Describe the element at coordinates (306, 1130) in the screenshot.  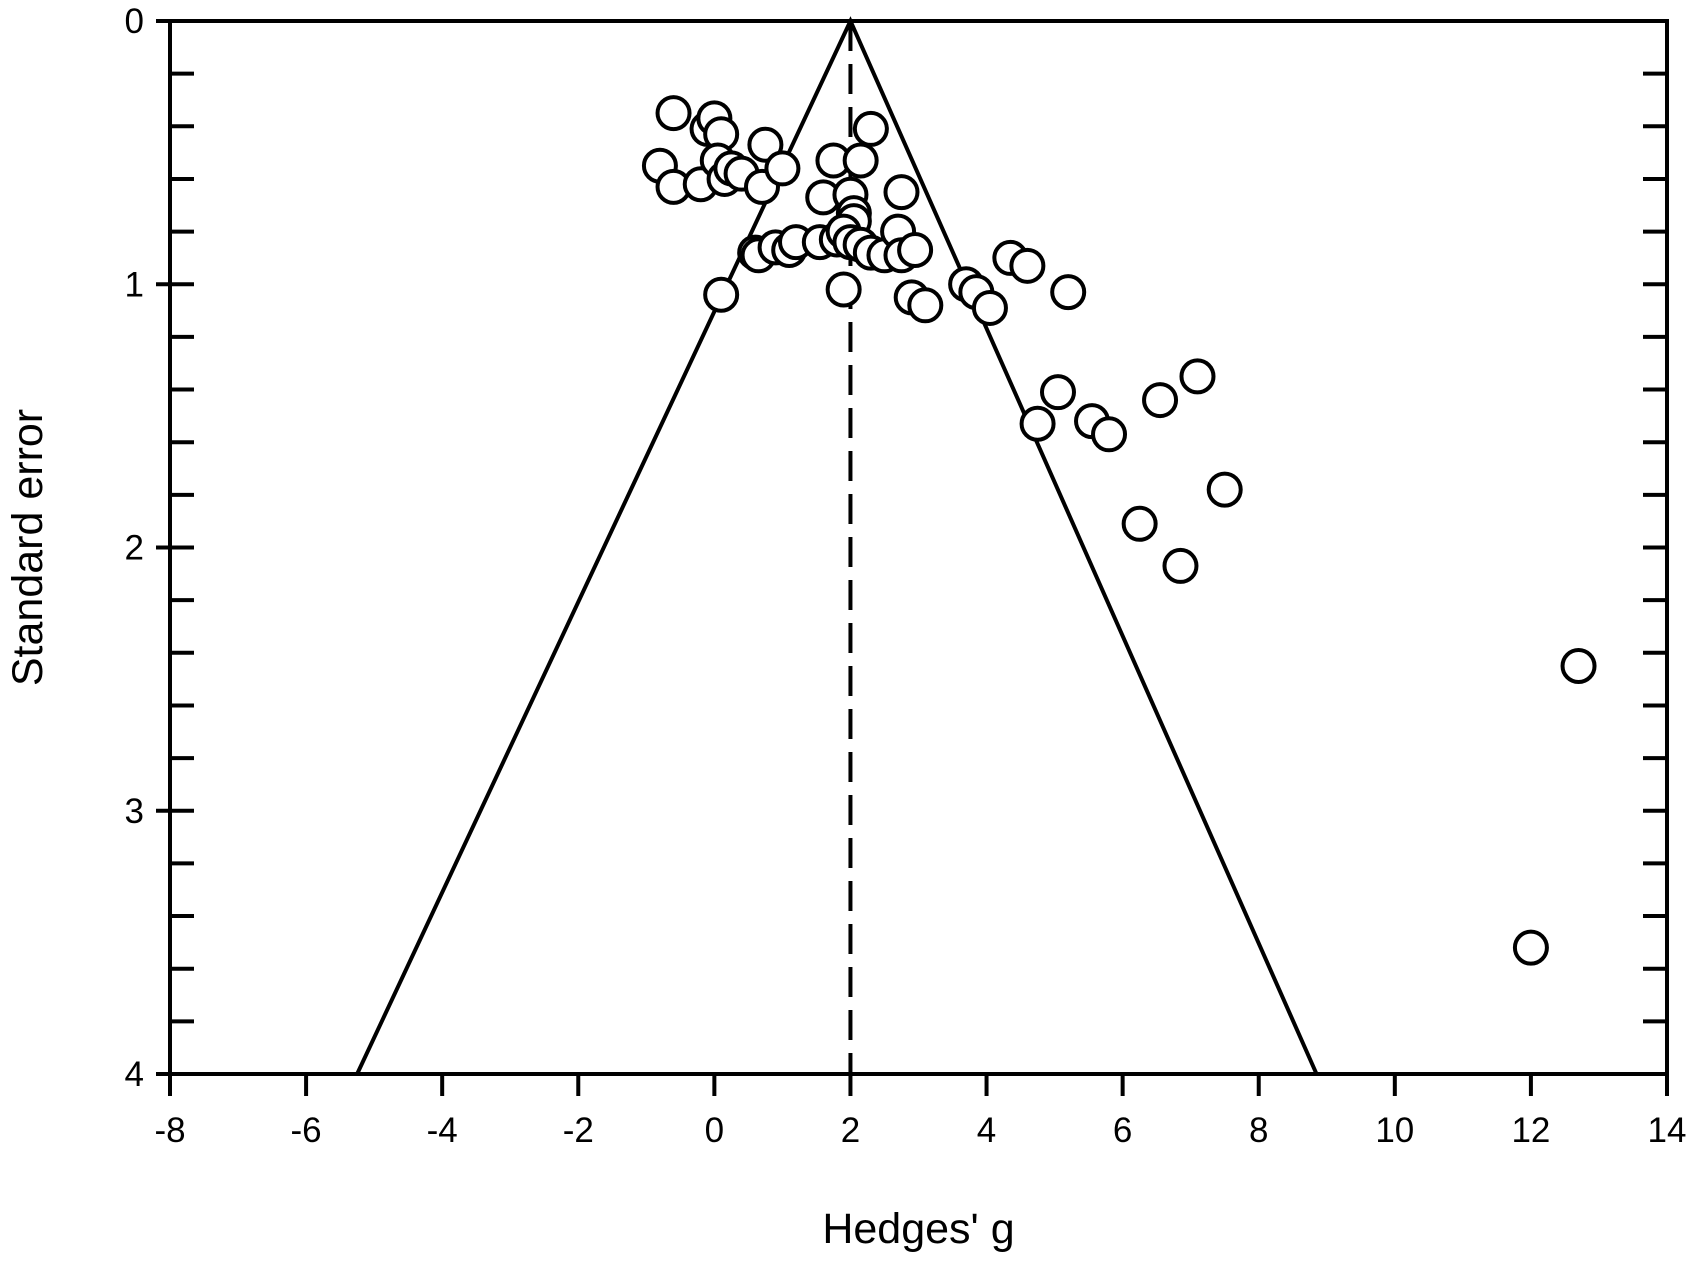
I see `x-tick-label: -6` at that location.